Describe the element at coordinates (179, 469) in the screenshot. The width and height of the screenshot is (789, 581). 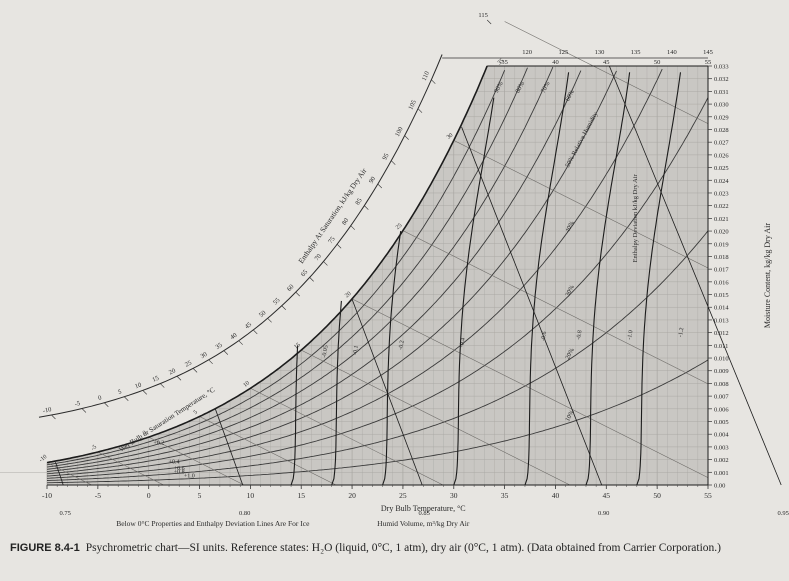
I see `enthalpy-deviation-label: +0.6` at that location.